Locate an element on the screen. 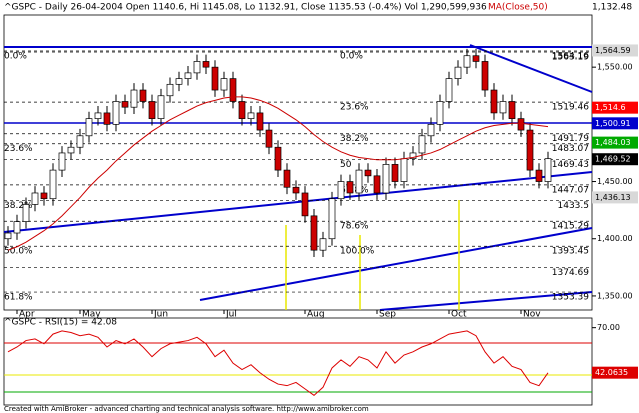 The image size is (639, 413). price-box-label: 1,564.59 is located at coordinates (613, 50).